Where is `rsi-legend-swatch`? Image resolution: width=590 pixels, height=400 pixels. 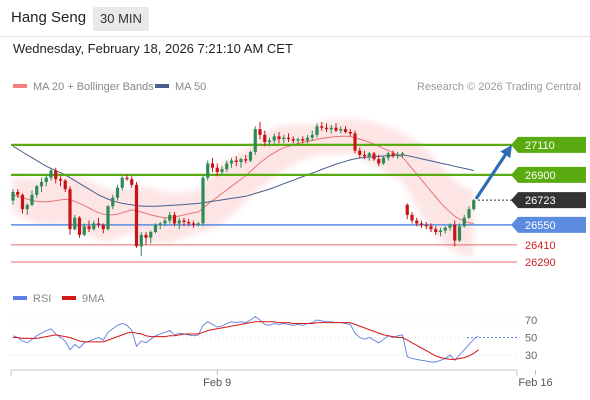 rsi-legend-swatch is located at coordinates (20, 298).